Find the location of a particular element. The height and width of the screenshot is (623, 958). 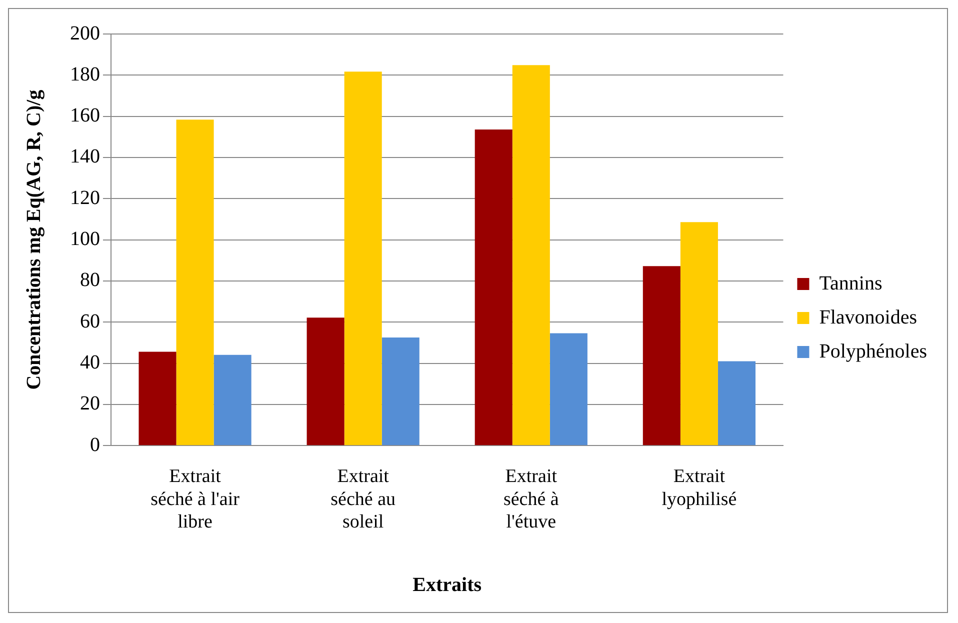

y-tick-label: 40 is located at coordinates (90, 363).